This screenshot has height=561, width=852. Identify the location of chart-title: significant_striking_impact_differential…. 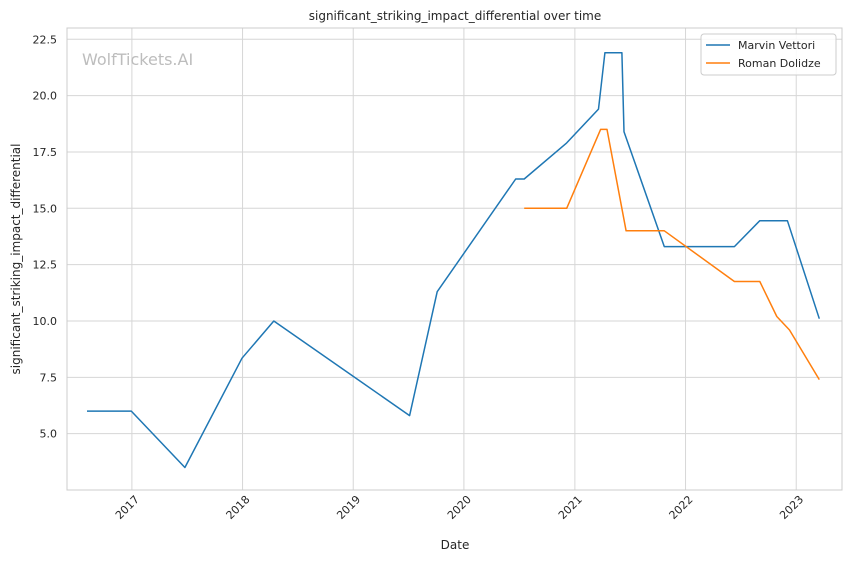
(455, 16).